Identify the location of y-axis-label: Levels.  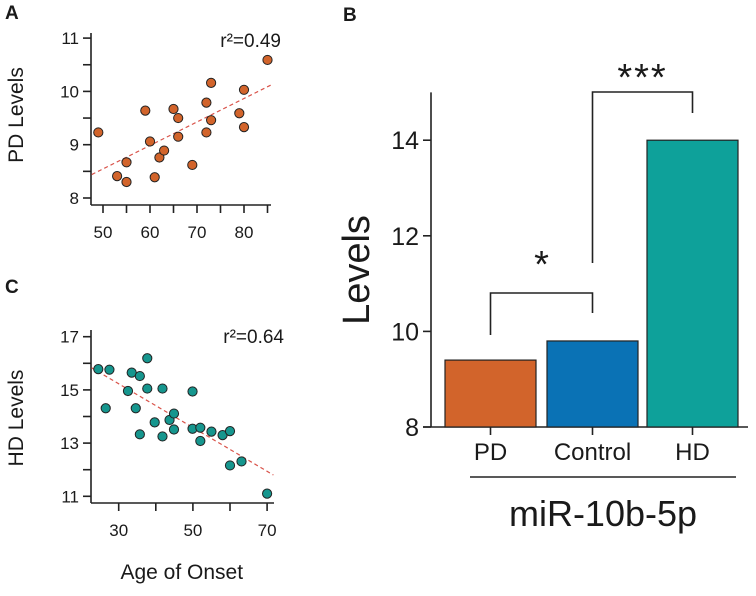
(357, 270).